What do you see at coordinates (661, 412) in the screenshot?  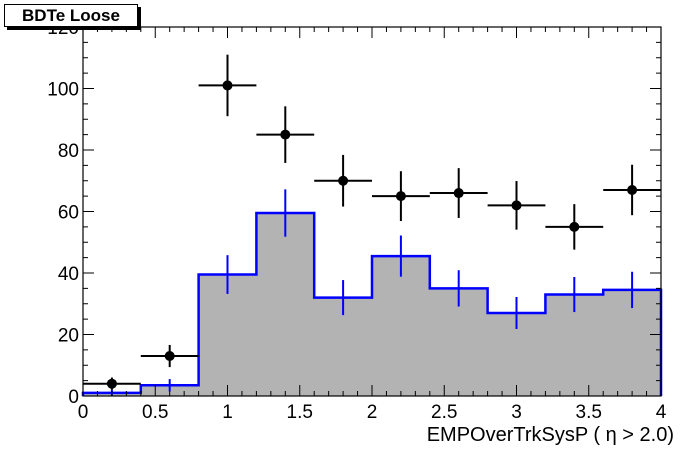 I see `x-tick-label: 4` at bounding box center [661, 412].